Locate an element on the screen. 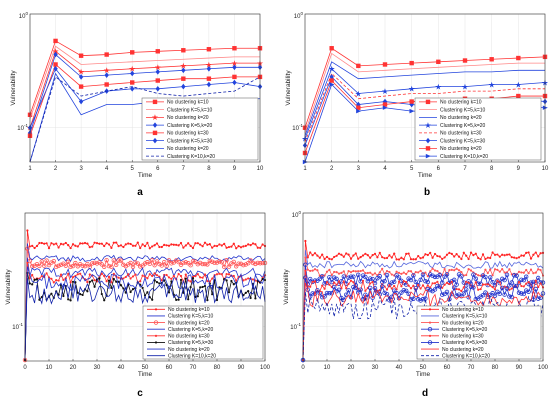  x-axis-label: Time is located at coordinates (145, 175).